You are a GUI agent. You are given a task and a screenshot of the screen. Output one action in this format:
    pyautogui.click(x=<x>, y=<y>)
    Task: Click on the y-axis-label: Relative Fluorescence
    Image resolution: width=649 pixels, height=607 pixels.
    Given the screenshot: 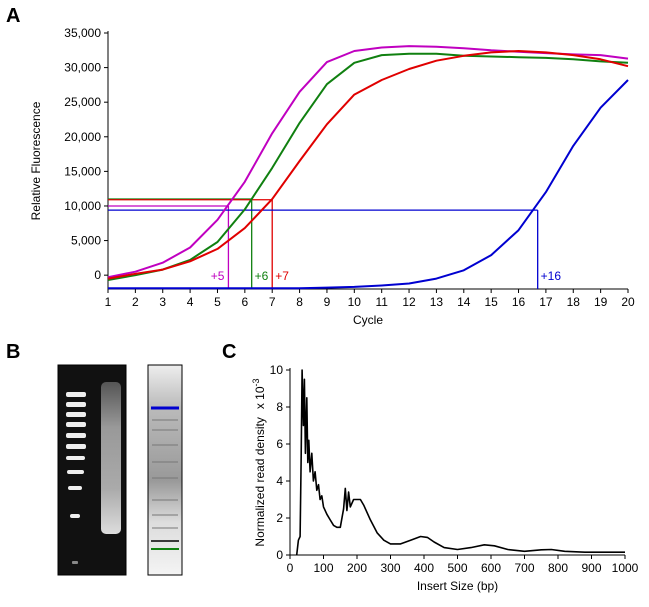 What is the action you would take?
    pyautogui.click(x=36, y=160)
    